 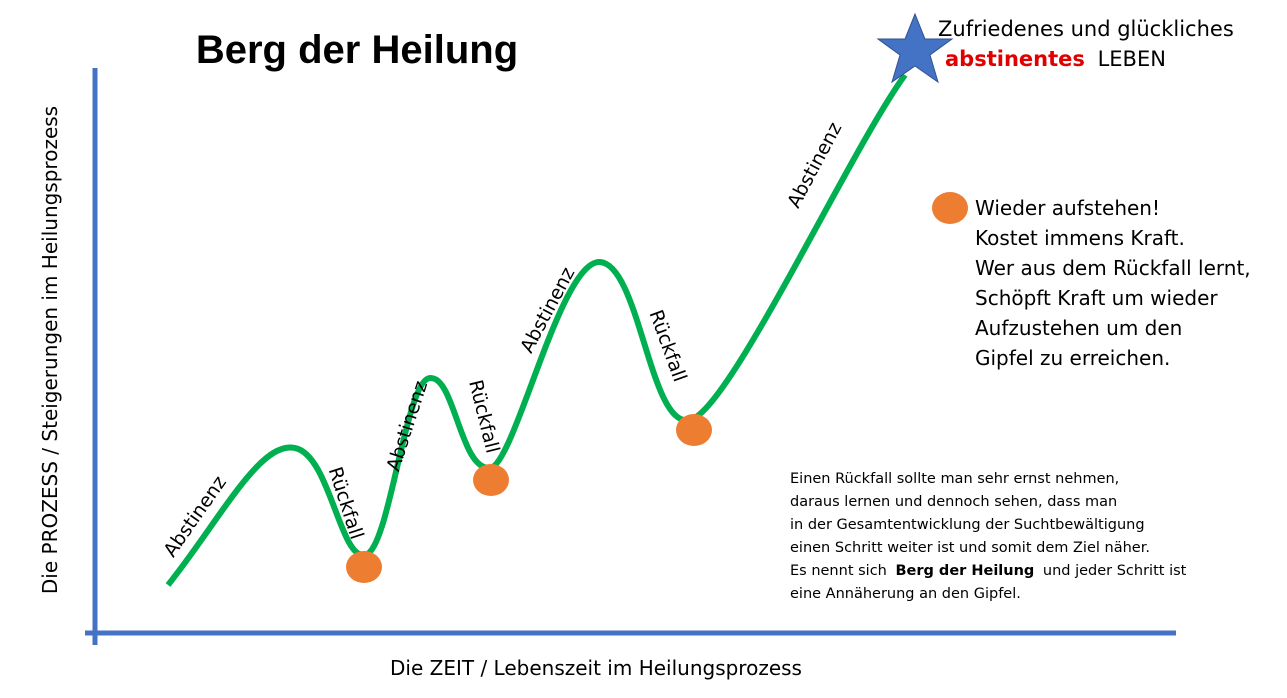 I want to click on legend-line: Gipfel zu erreichen., so click(x=1072, y=358).